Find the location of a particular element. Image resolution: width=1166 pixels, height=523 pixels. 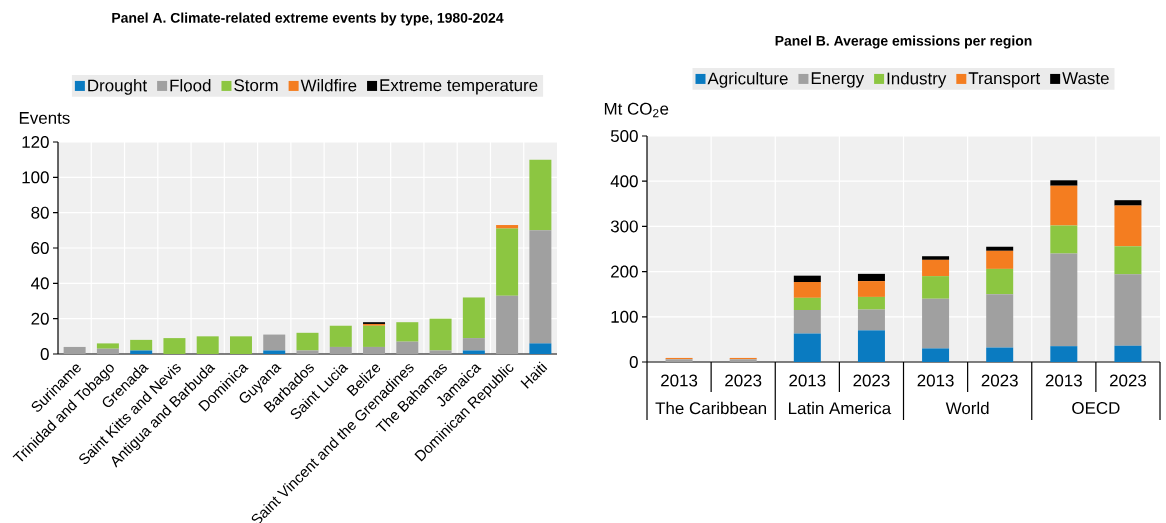

chart-title: Panel B. Average emissions per region is located at coordinates (903, 42).